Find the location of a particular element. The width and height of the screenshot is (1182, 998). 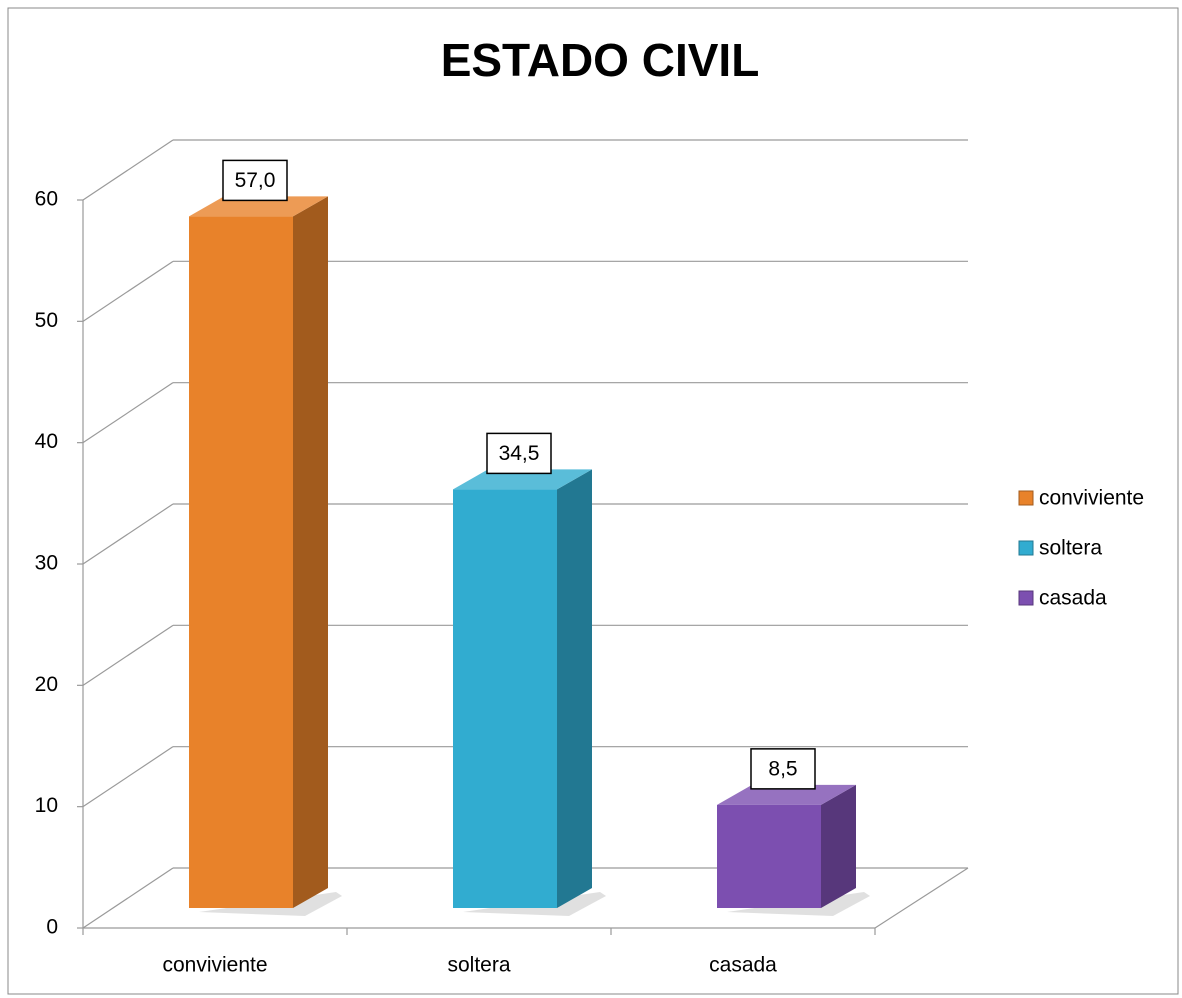

chart-title: ESTADO CIVIL is located at coordinates (600, 60).